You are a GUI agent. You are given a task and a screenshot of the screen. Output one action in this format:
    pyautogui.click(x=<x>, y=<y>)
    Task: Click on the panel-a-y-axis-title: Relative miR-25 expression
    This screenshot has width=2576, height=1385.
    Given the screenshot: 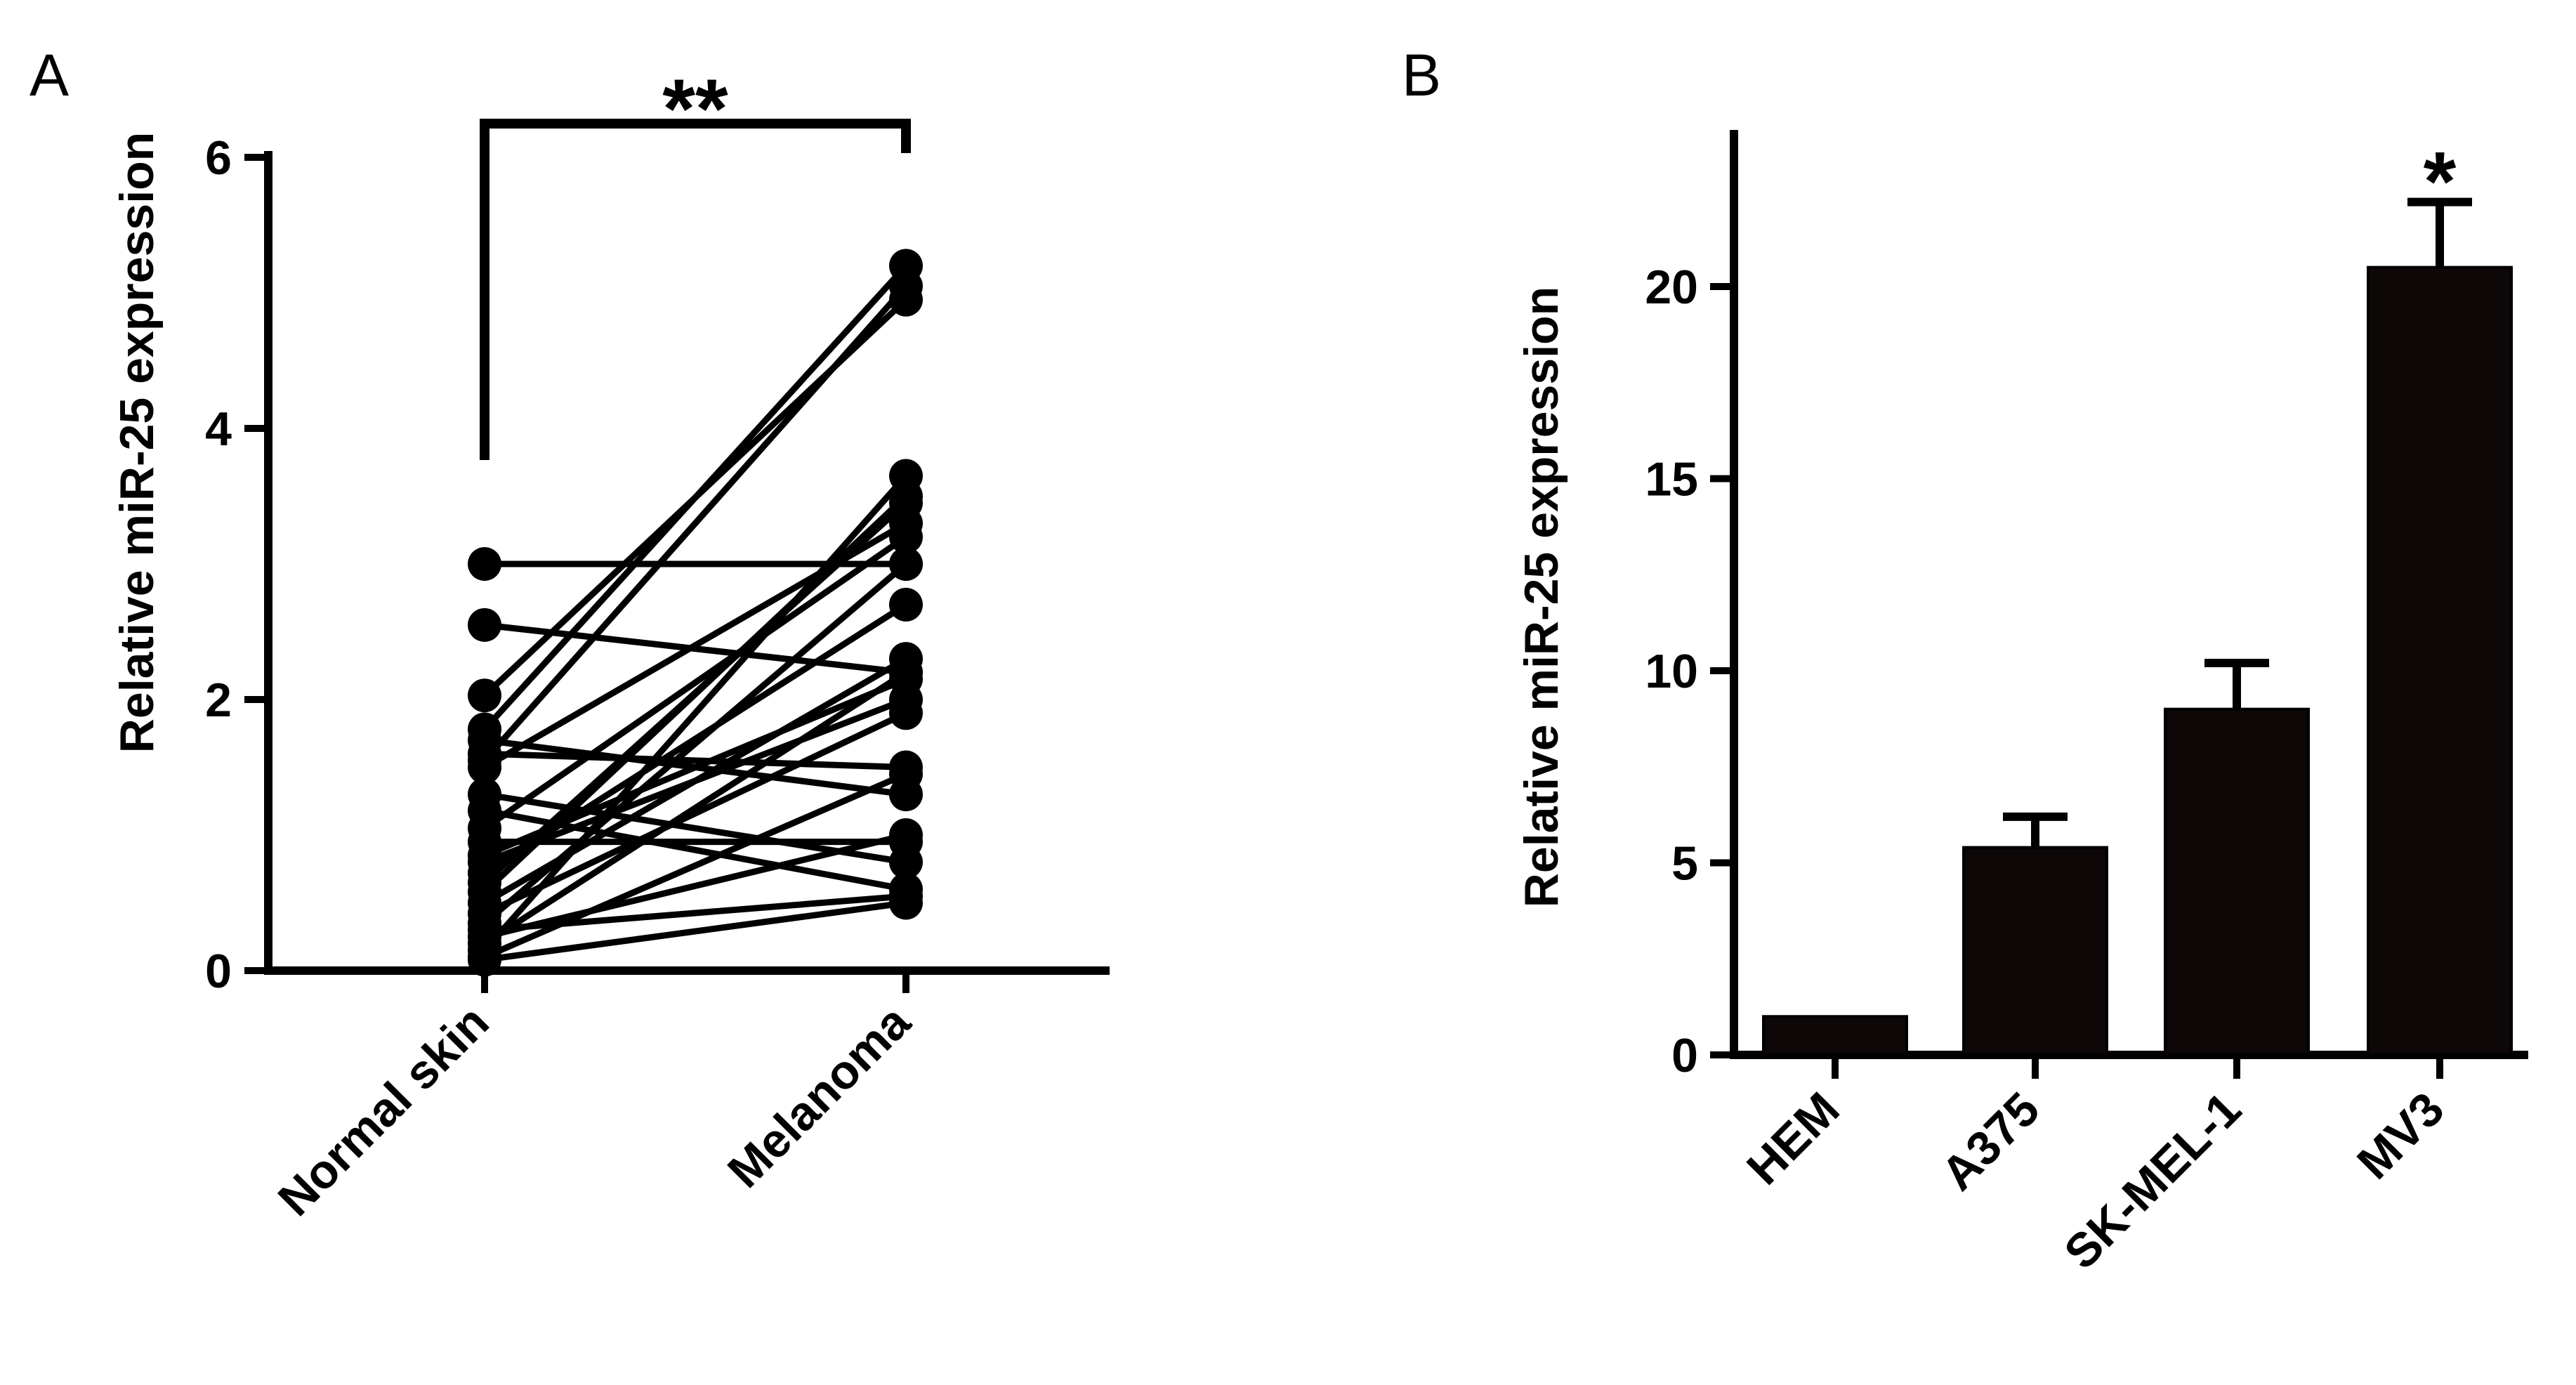 What is the action you would take?
    pyautogui.click(x=137, y=443)
    